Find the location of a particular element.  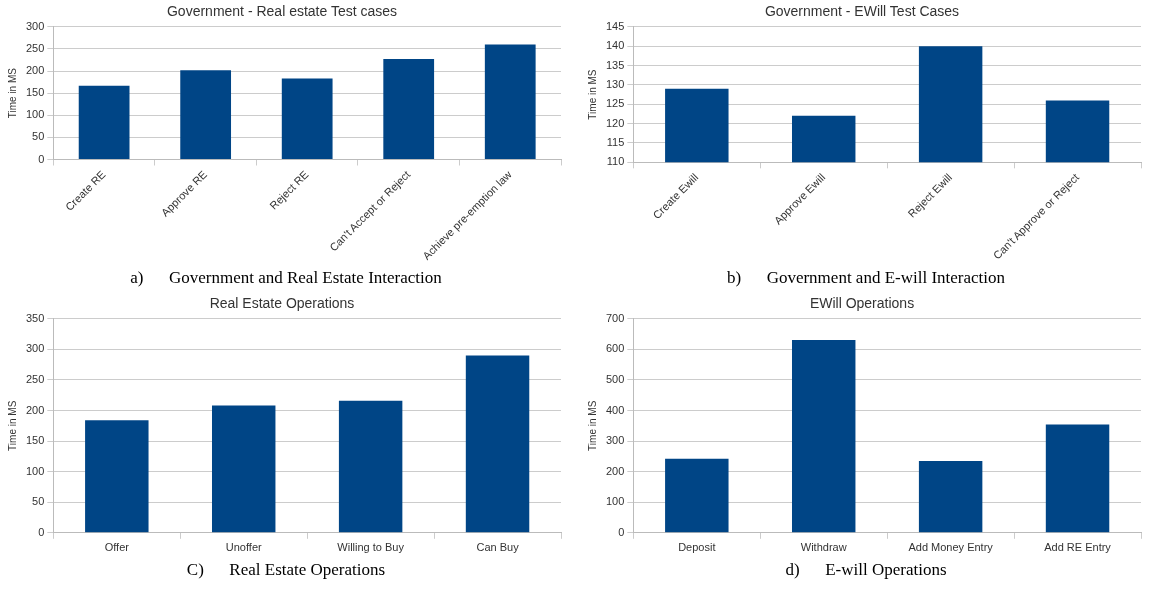

x-tick-label: Unoffer is located at coordinates (243, 547).